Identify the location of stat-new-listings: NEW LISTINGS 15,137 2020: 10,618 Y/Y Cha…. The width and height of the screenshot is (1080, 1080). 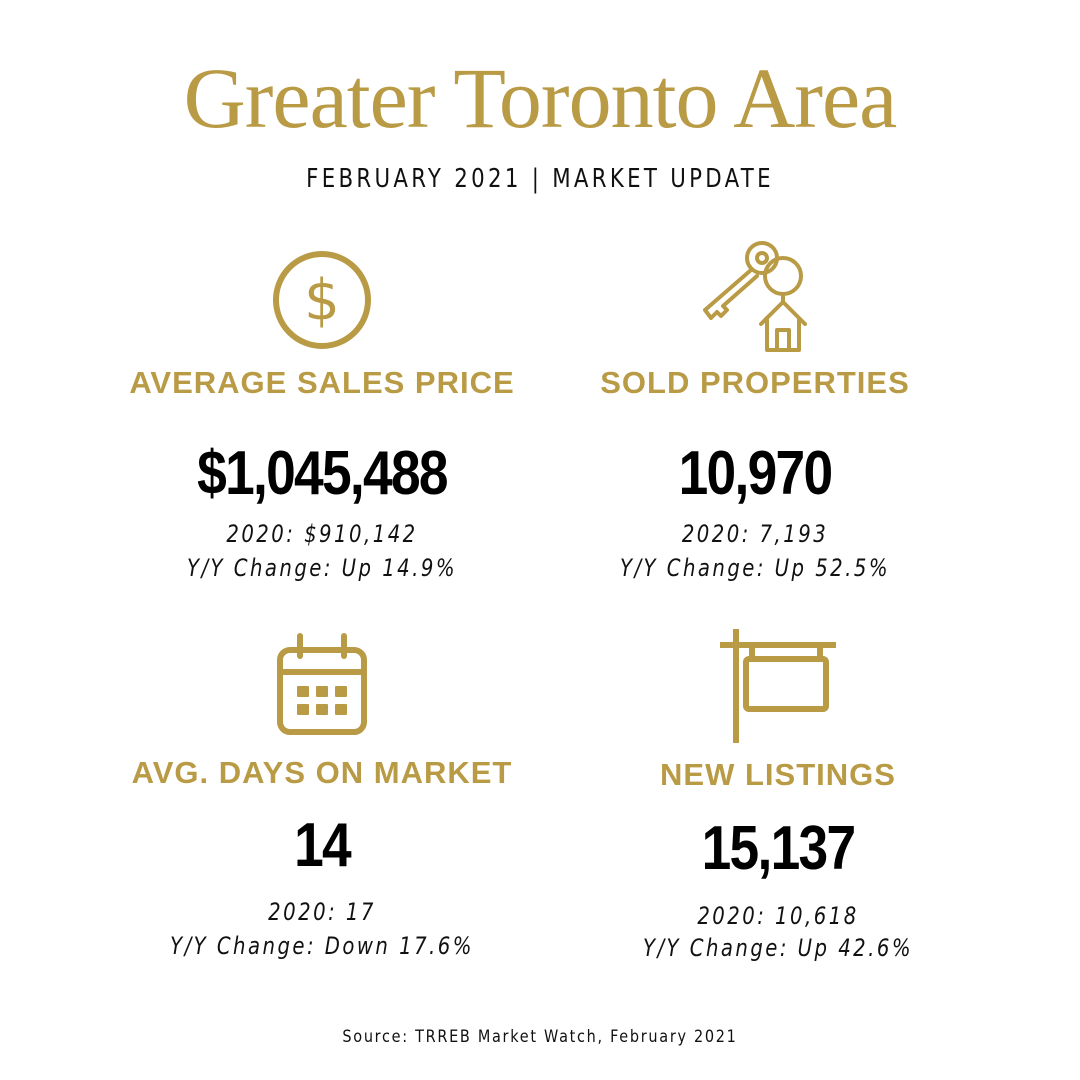
(778, 800).